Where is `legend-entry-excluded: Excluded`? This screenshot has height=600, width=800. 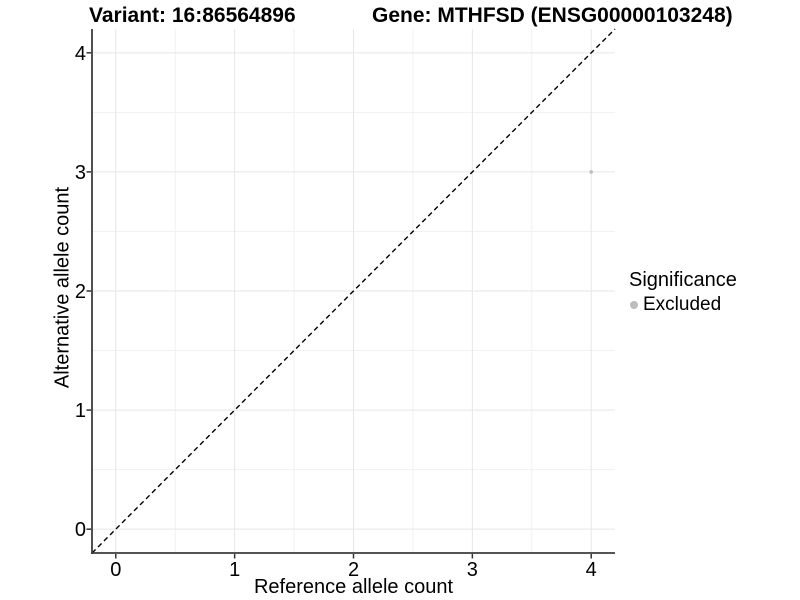
legend-entry-excluded: Excluded is located at coordinates (683, 304).